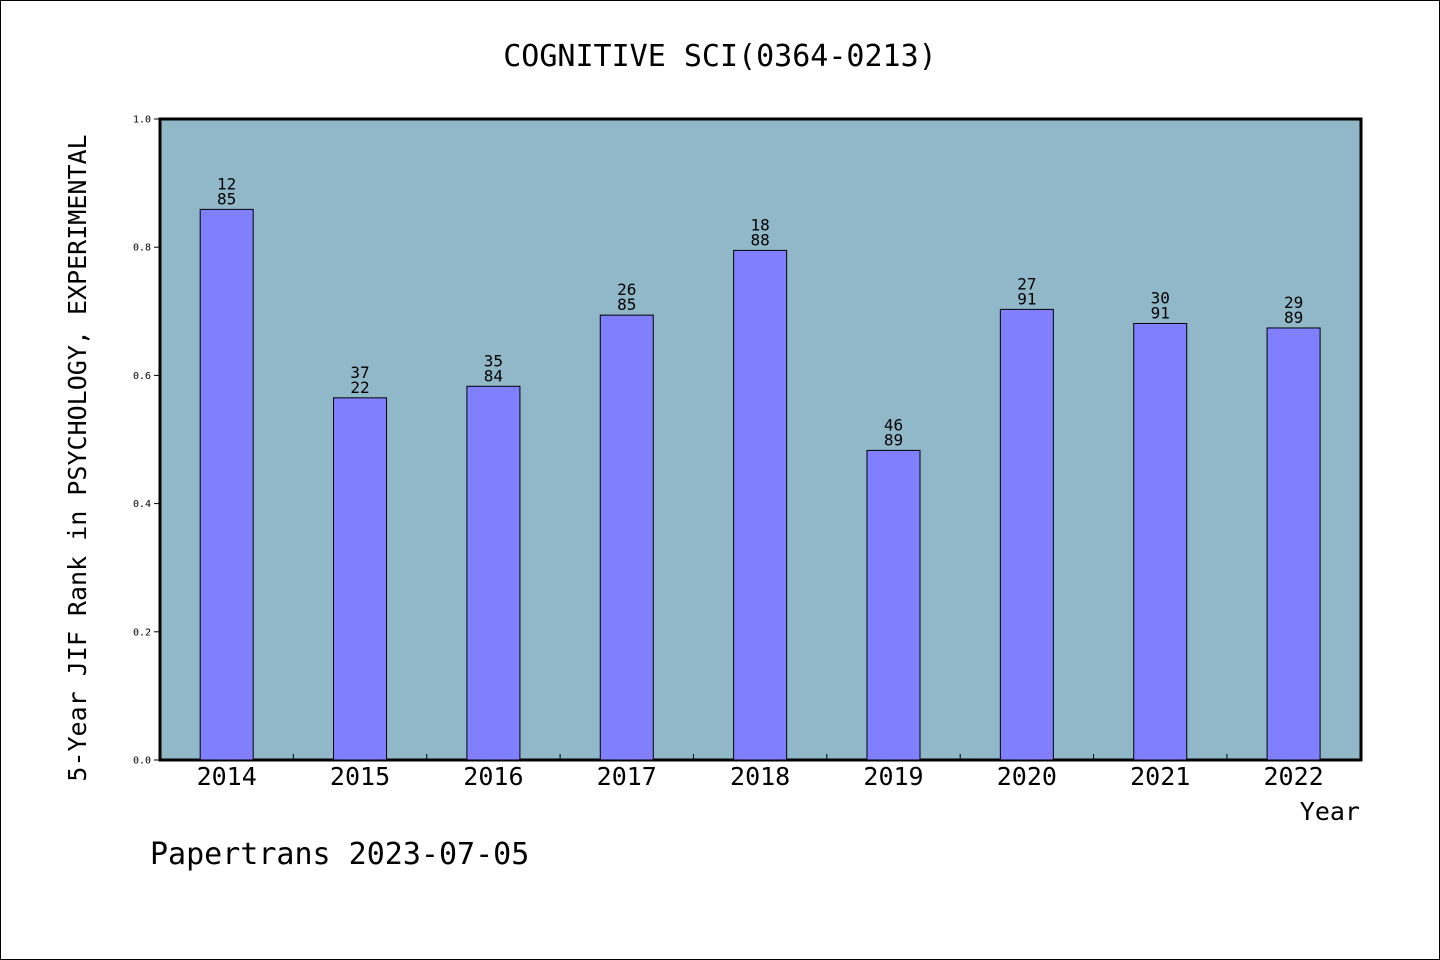  I want to click on y-tick-label-1.0: 1.0, so click(142, 120).